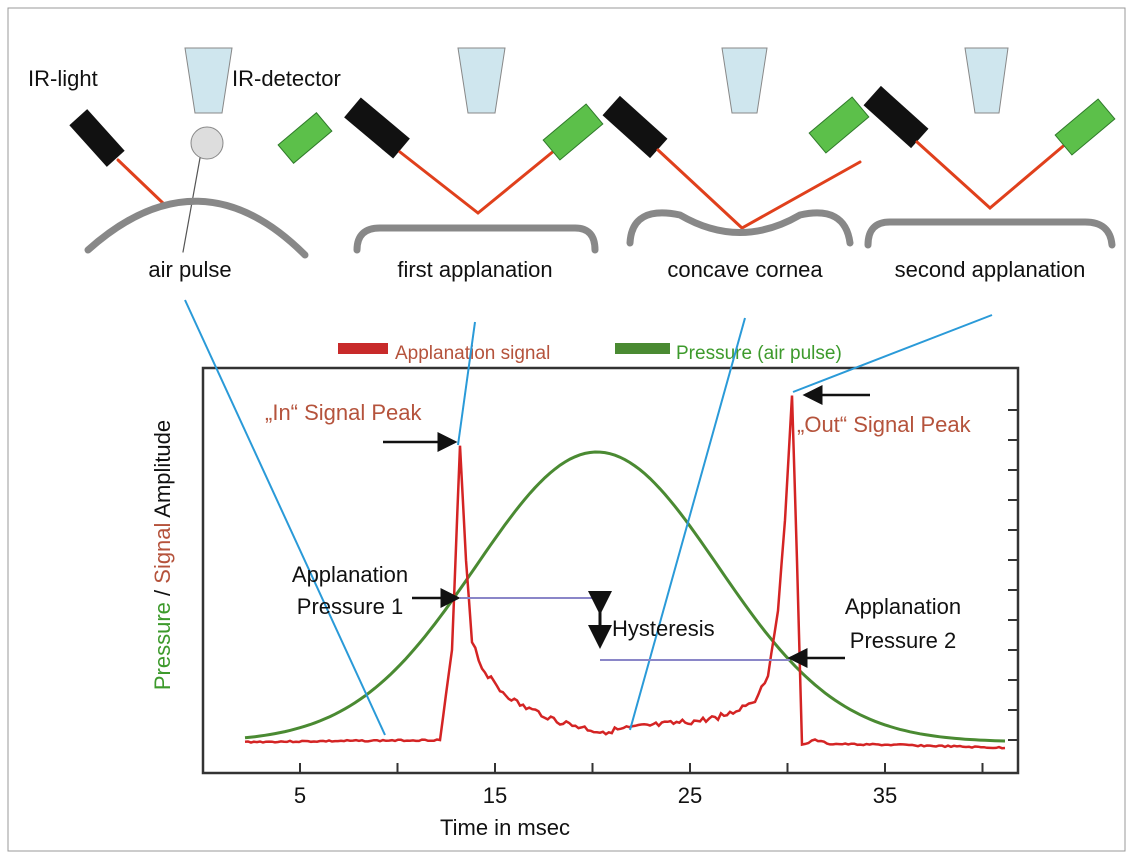 The image size is (1133, 864). What do you see at coordinates (286, 78) in the screenshot?
I see `label: IR-detector` at bounding box center [286, 78].